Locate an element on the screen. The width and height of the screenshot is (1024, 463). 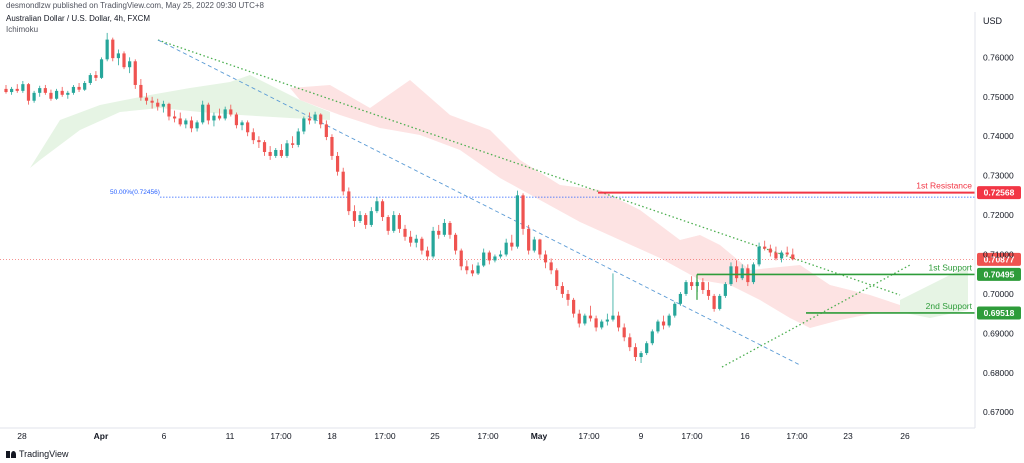
tradingview-logo: TradingView is located at coordinates (37, 454).